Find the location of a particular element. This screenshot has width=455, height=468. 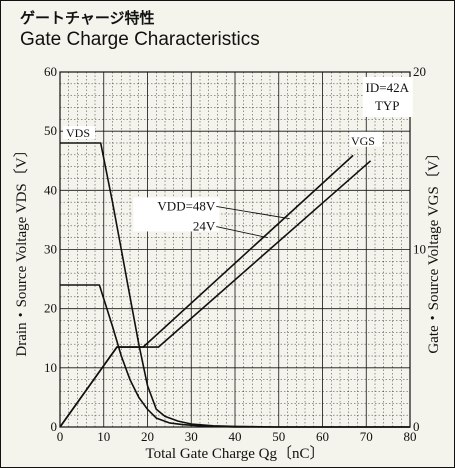

x-tick-label: 10 is located at coordinates (103, 436).